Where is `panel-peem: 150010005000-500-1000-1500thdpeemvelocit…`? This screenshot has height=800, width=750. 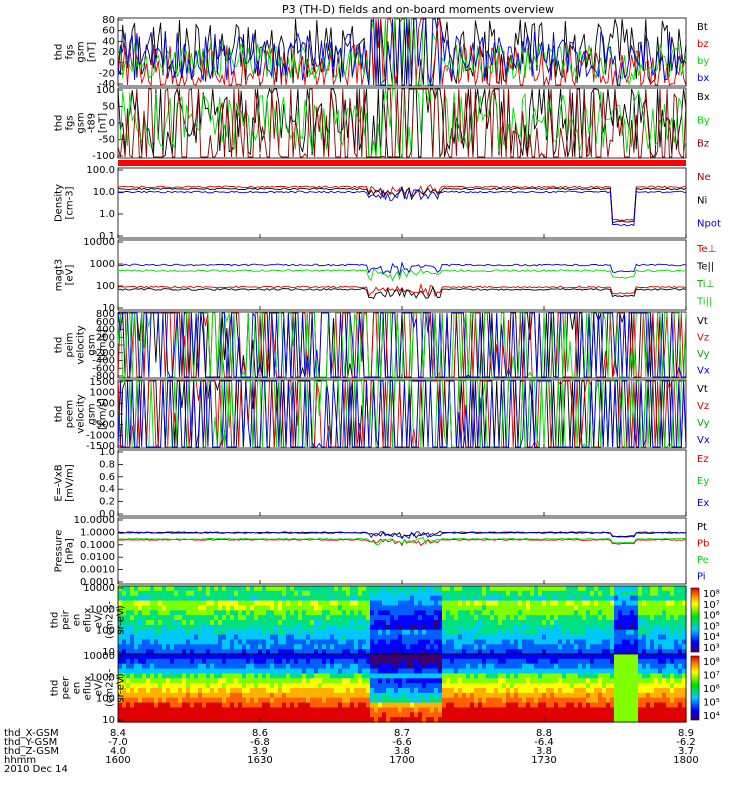 panel-peem: 150010005000-500-1000-1500thdpeemvelocit… is located at coordinates (382, 414).